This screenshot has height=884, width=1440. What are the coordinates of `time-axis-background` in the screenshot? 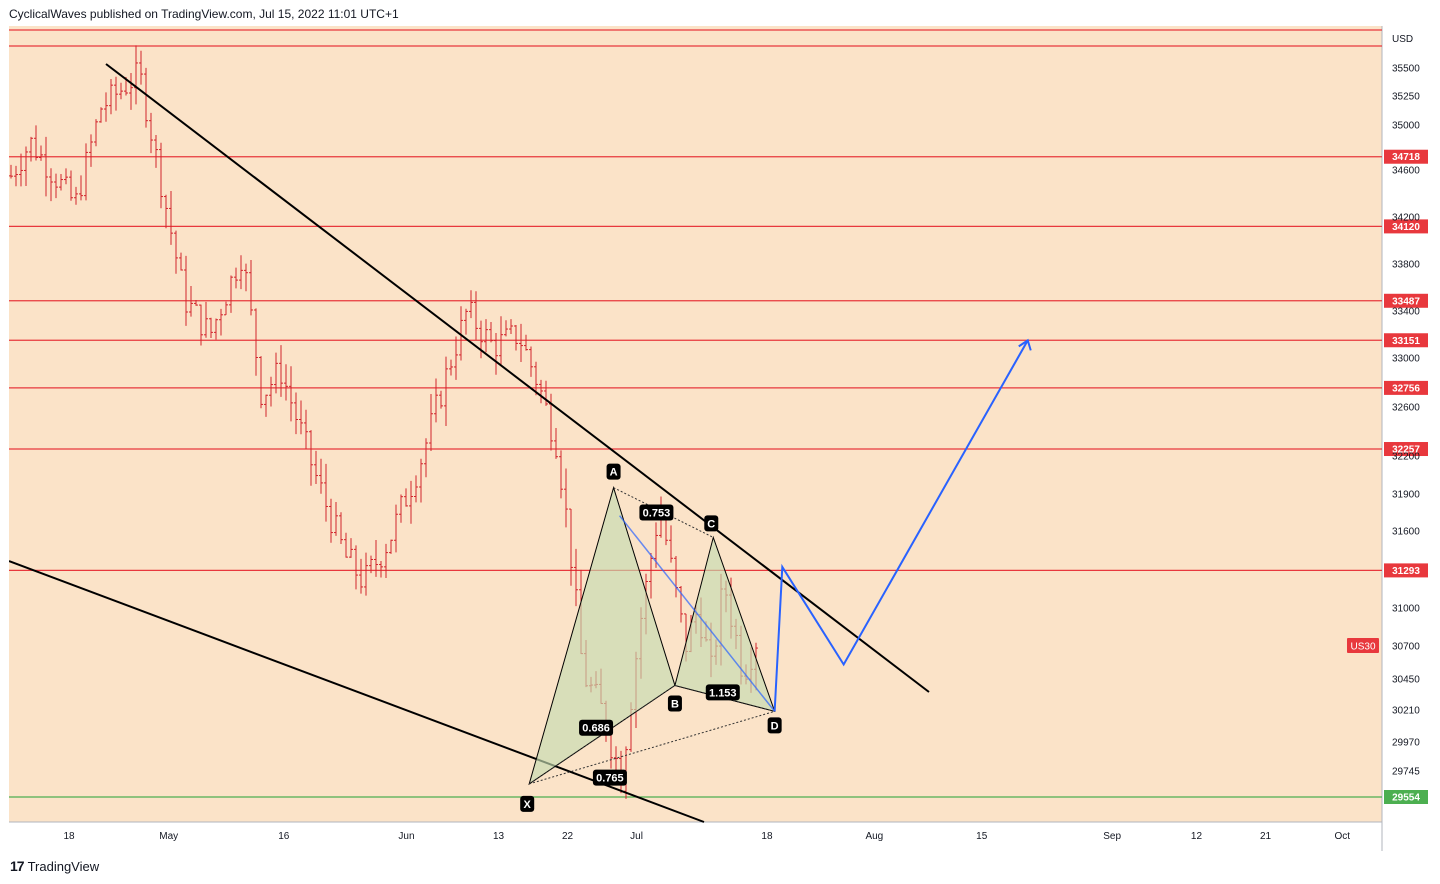 It's located at (695, 836).